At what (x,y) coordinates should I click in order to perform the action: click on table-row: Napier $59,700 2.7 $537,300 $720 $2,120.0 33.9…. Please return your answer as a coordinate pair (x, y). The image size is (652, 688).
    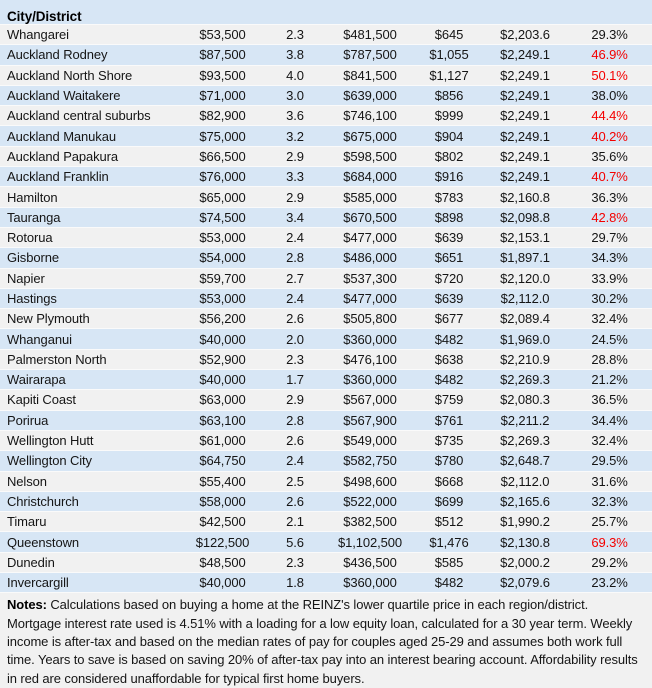
    Looking at the image, I should click on (326, 278).